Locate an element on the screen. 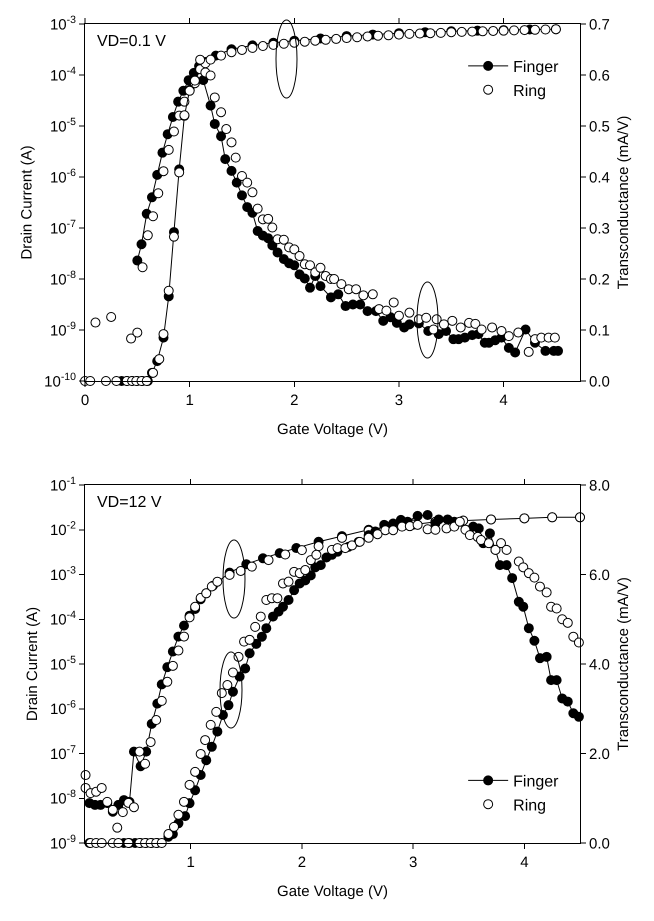 The height and width of the screenshot is (921, 654). y2-tick-label: 0.7 is located at coordinates (599, 25).